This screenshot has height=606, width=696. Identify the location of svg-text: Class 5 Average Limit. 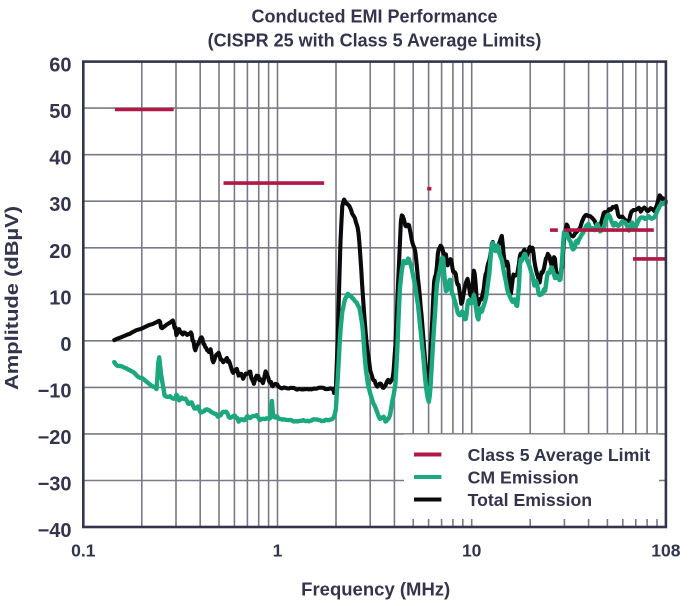
(559, 455).